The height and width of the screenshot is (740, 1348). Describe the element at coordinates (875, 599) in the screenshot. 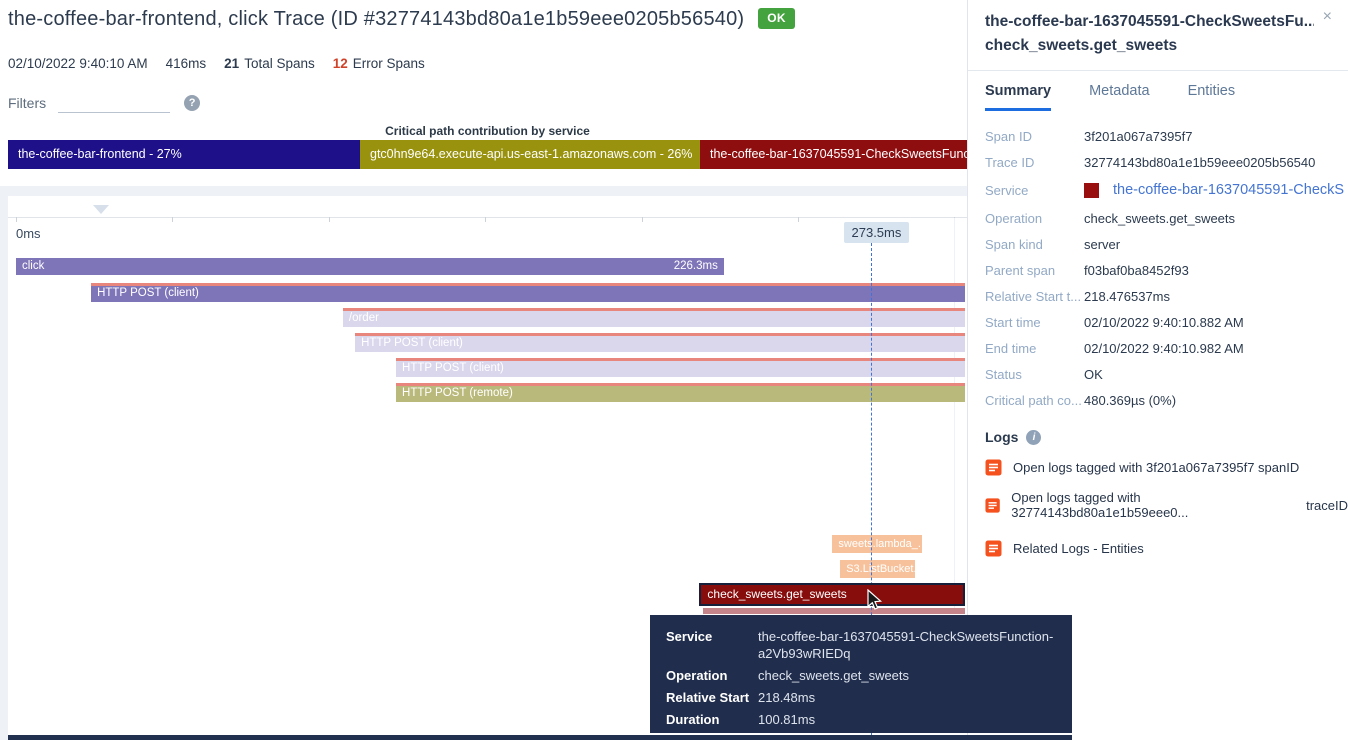

I see `mouse-cursor-icon` at that location.